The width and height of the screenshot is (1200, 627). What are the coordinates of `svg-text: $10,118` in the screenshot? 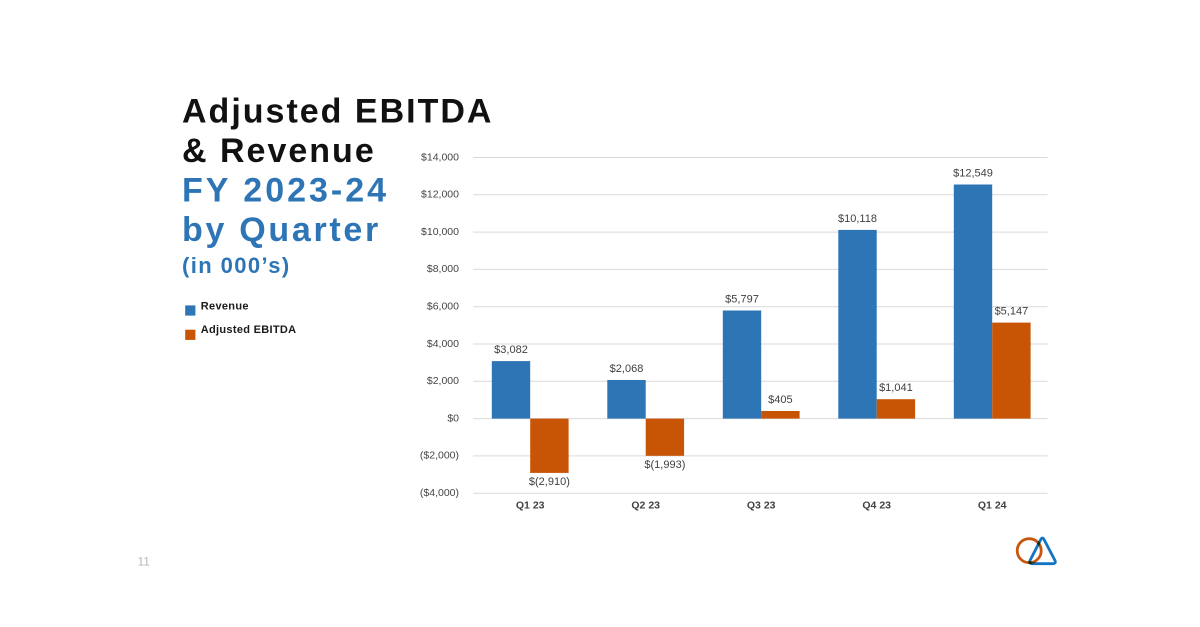 It's located at (857, 219).